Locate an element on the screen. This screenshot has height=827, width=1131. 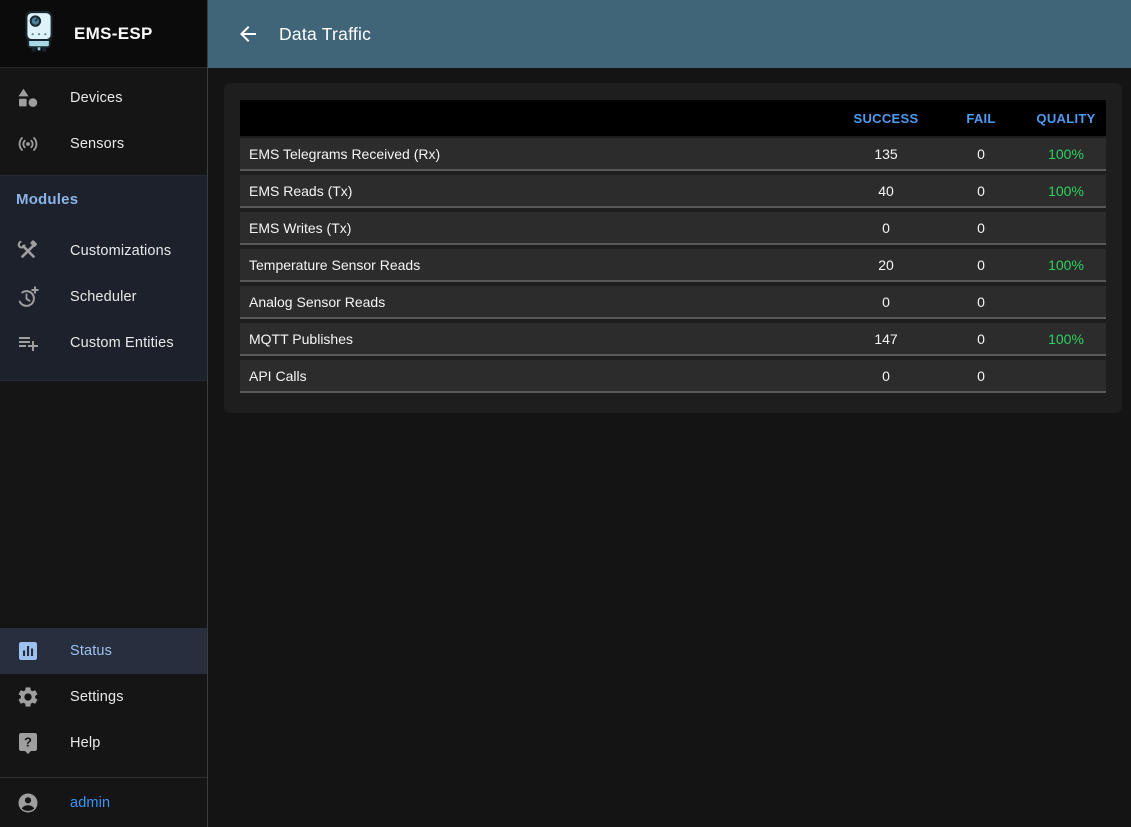
more-time-icon is located at coordinates (28, 297).